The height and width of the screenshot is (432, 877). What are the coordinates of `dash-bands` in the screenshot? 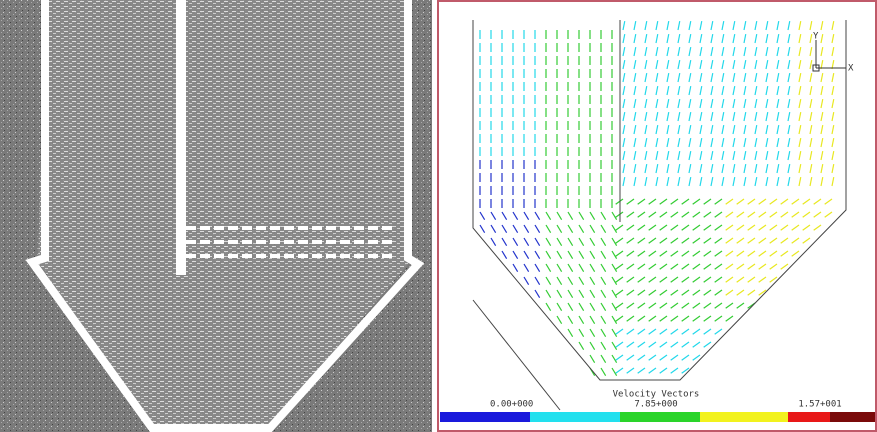 It's located at (289, 242).